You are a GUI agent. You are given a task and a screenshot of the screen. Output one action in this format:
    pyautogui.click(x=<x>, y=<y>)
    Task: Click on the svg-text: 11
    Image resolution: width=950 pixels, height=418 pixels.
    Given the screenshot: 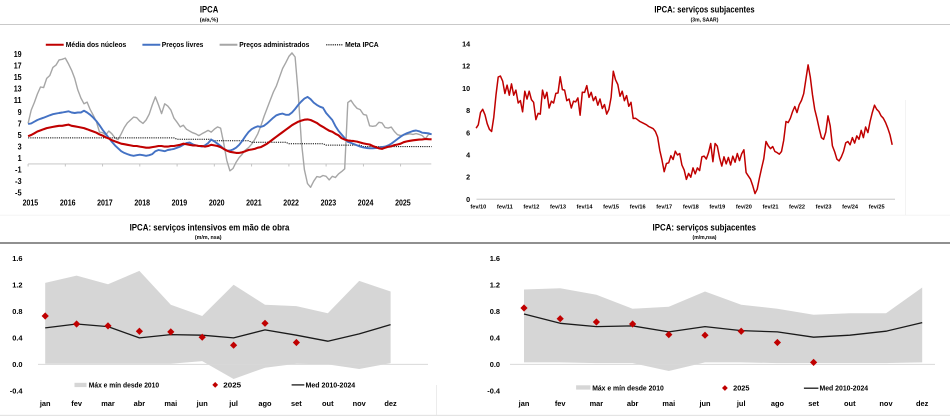 What is the action you would take?
    pyautogui.click(x=18, y=100)
    